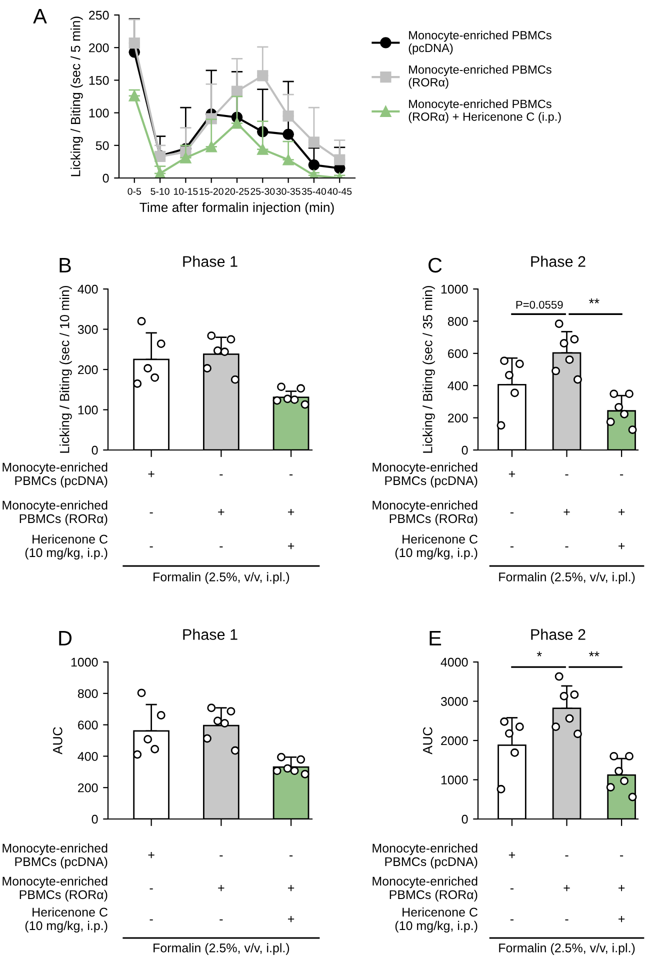 The height and width of the screenshot is (961, 658). What do you see at coordinates (339, 191) in the screenshot?
I see `x-tick-label: 40-45` at bounding box center [339, 191].